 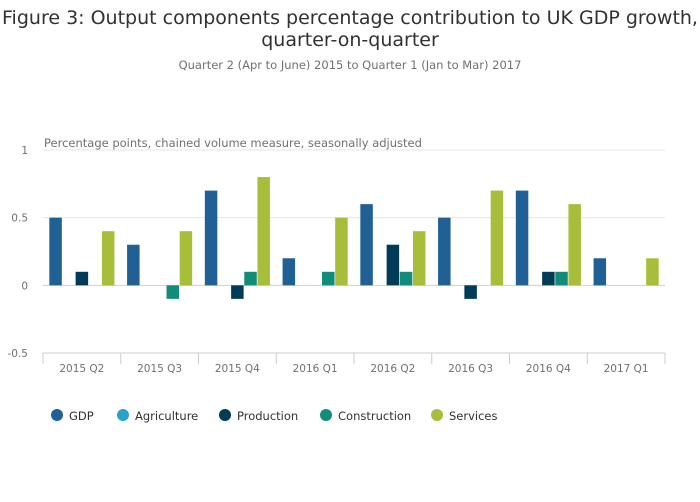 I want to click on bar-gdp-2016-q4, so click(x=522, y=238).